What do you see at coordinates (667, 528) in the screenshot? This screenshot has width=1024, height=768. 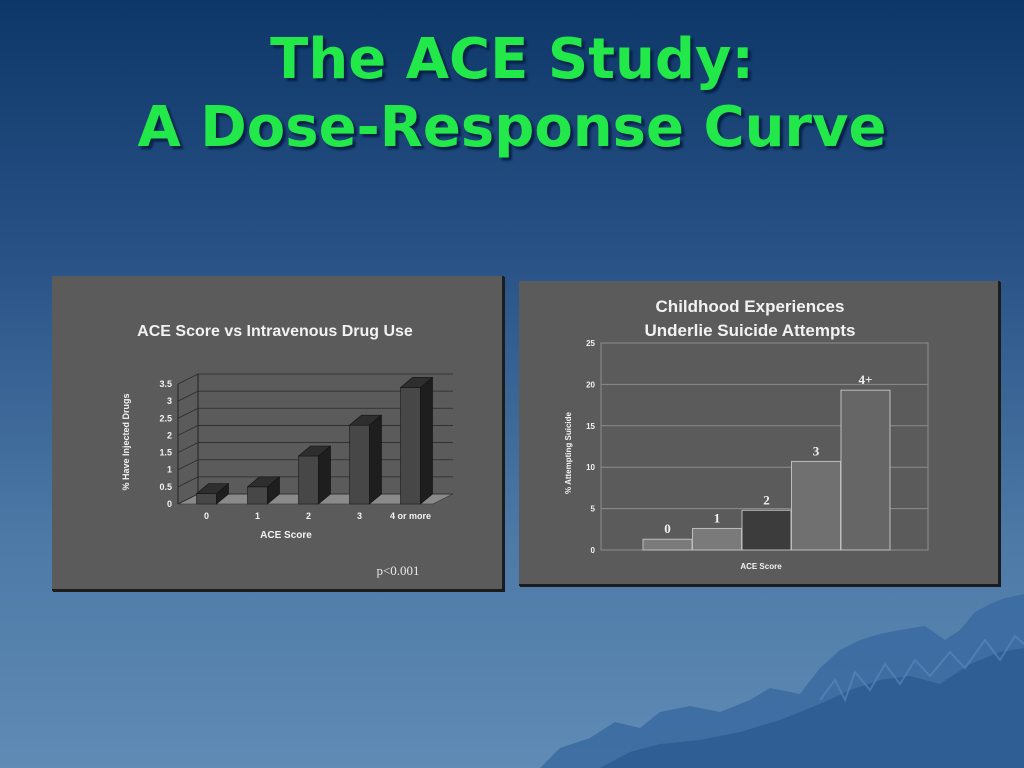 I see `suicide-chart-bar-label: 0` at bounding box center [667, 528].